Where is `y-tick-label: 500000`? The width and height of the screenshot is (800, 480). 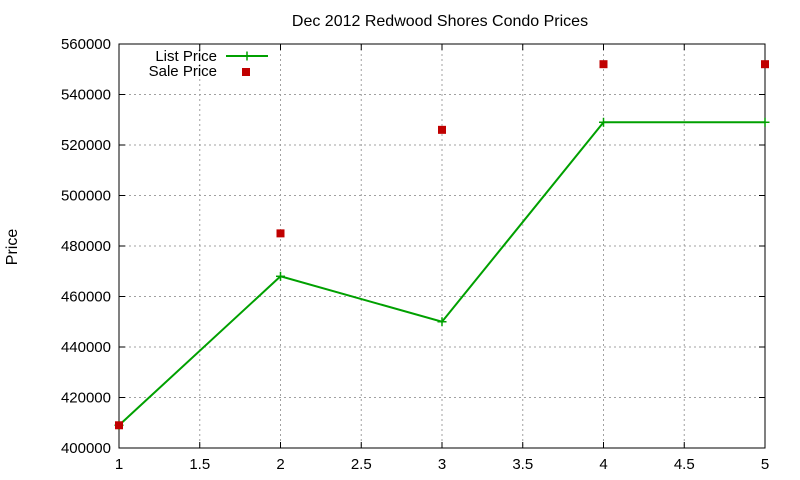
y-tick-label: 500000 is located at coordinates (86, 196).